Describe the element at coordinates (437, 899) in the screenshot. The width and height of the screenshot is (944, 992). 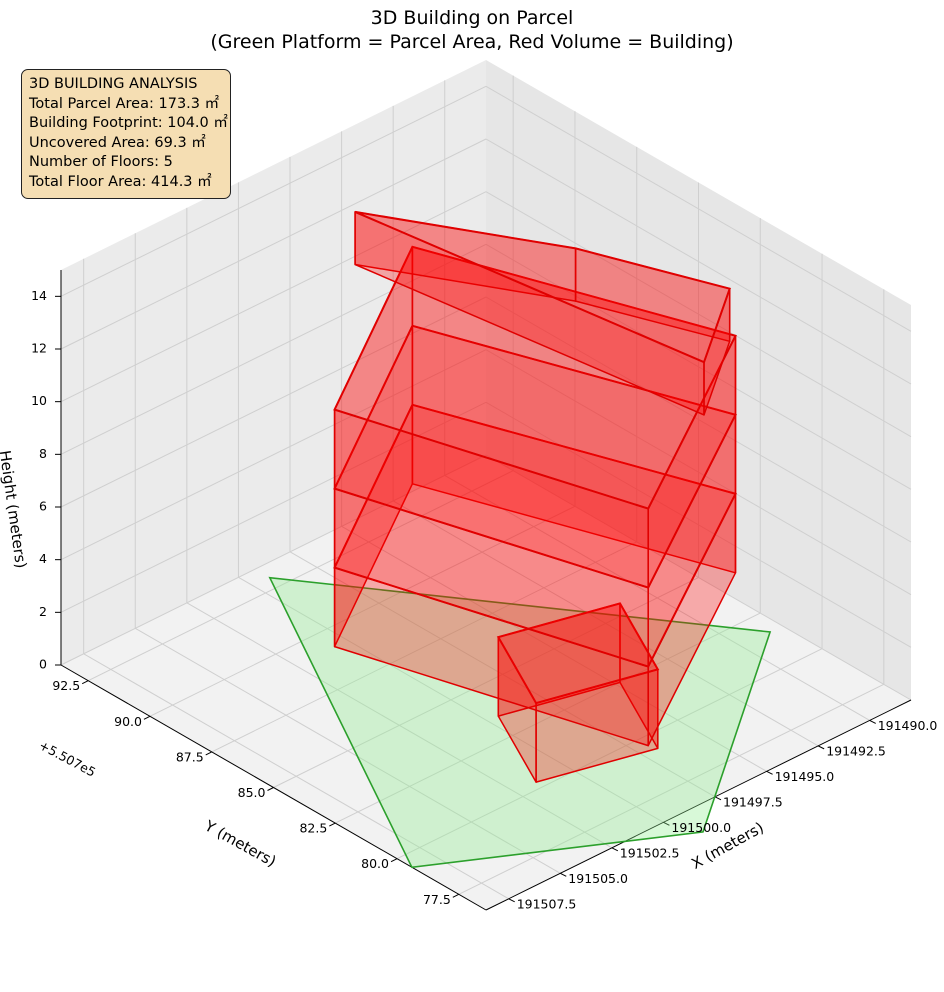
I see `y-tick-label: 77.5` at that location.